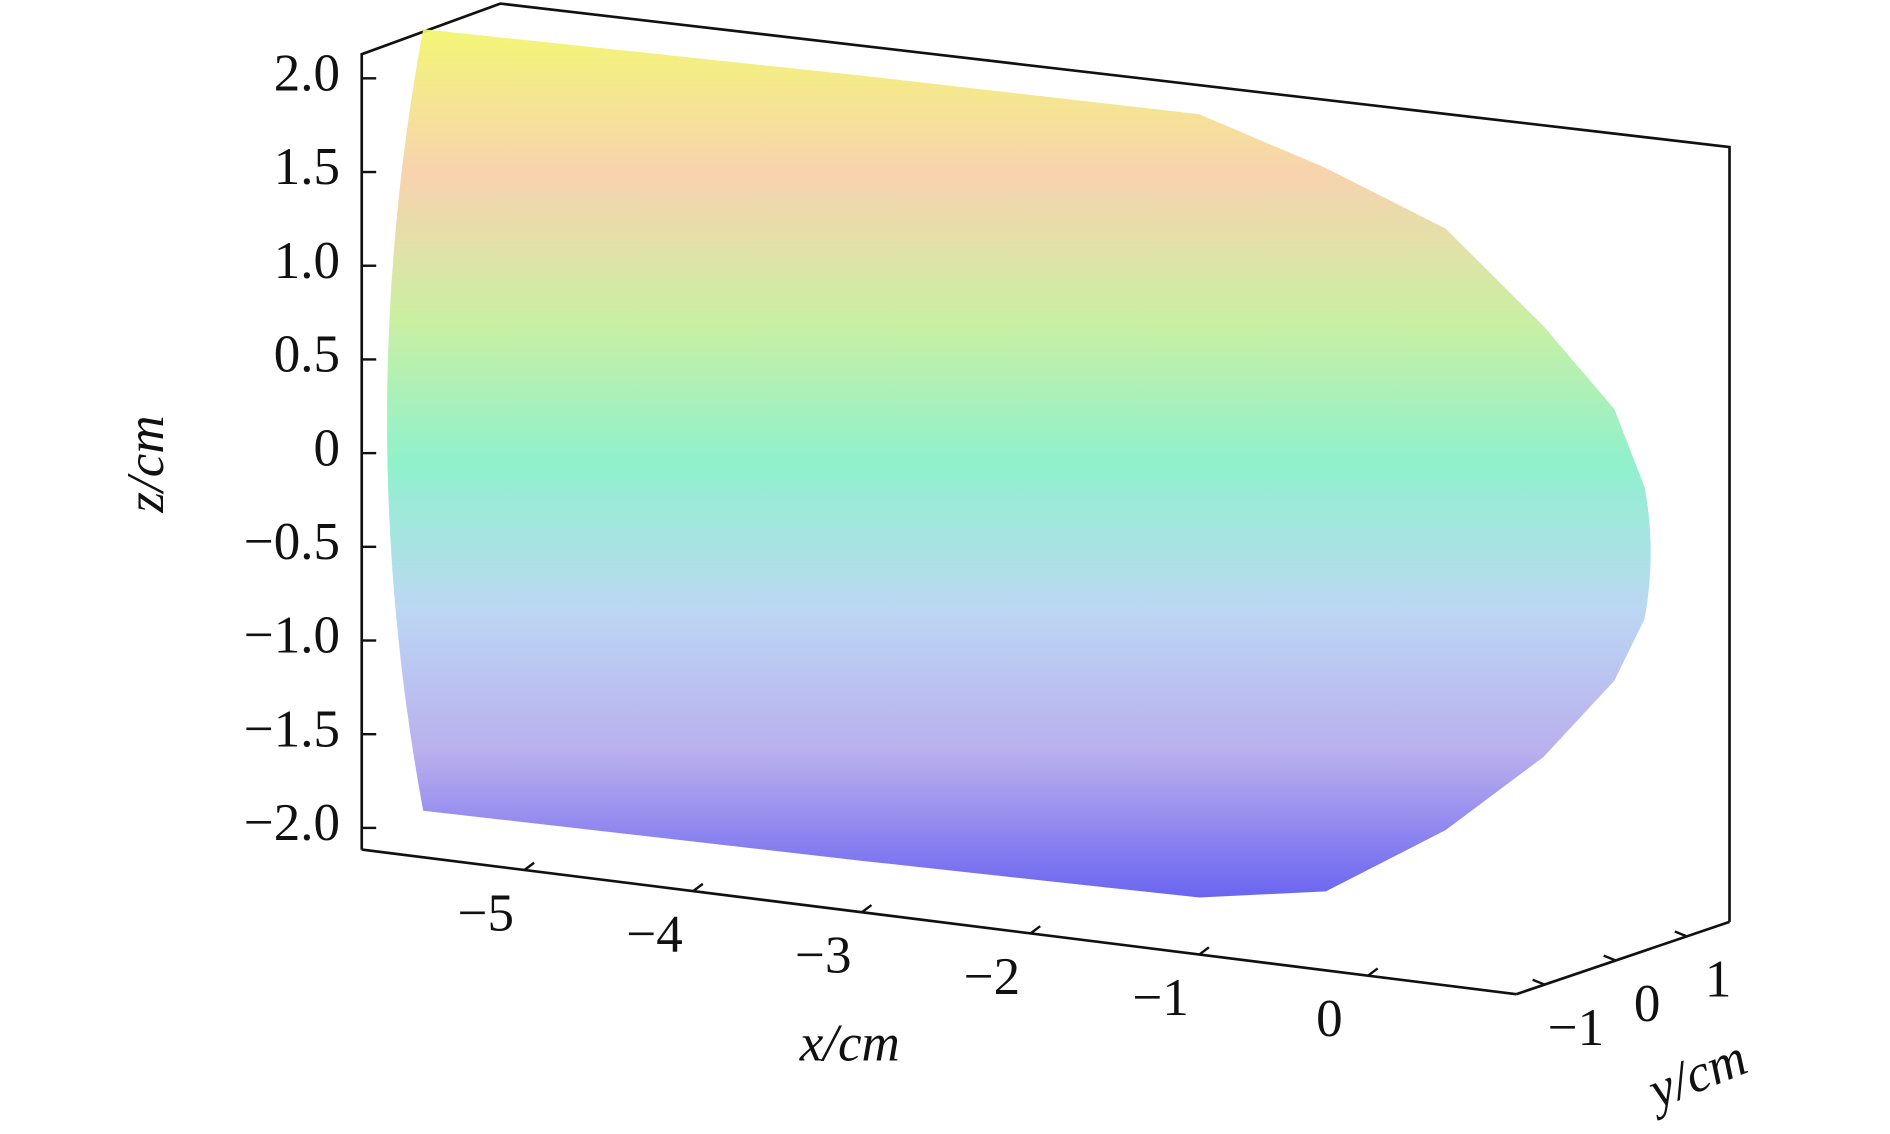 The height and width of the screenshot is (1134, 1890). I want to click on z-tick-label: −0.5, so click(292, 542).